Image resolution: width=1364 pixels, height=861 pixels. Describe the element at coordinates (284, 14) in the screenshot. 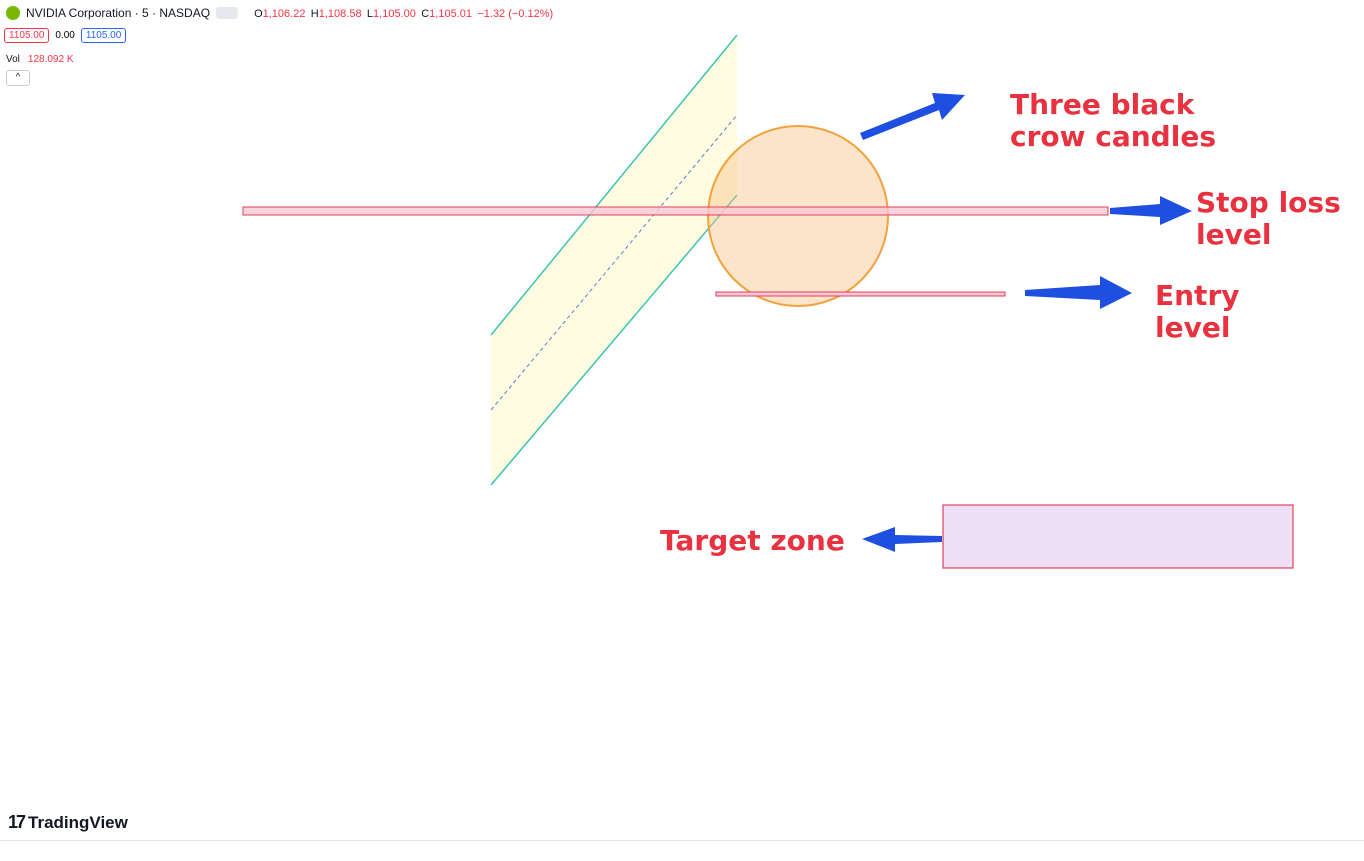

I see `ohlc-value: 1,106.22` at that location.